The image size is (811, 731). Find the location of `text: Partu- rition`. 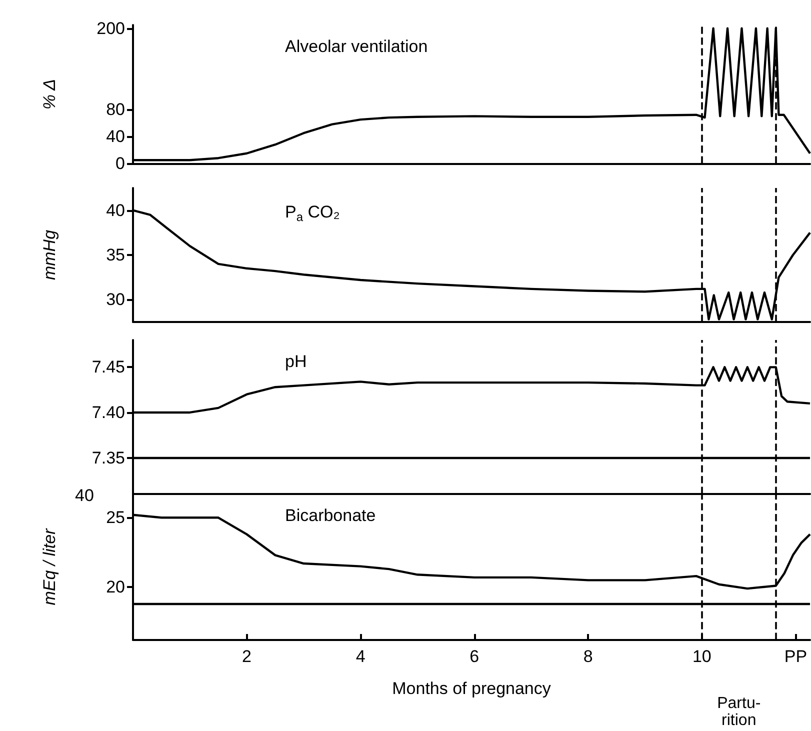

text: Partu- rition is located at coordinates (739, 712).